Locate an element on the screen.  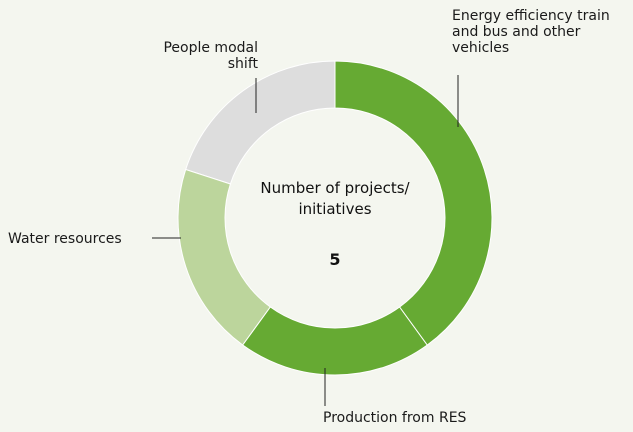
label-res: Production from RES is located at coordinates (395, 418).